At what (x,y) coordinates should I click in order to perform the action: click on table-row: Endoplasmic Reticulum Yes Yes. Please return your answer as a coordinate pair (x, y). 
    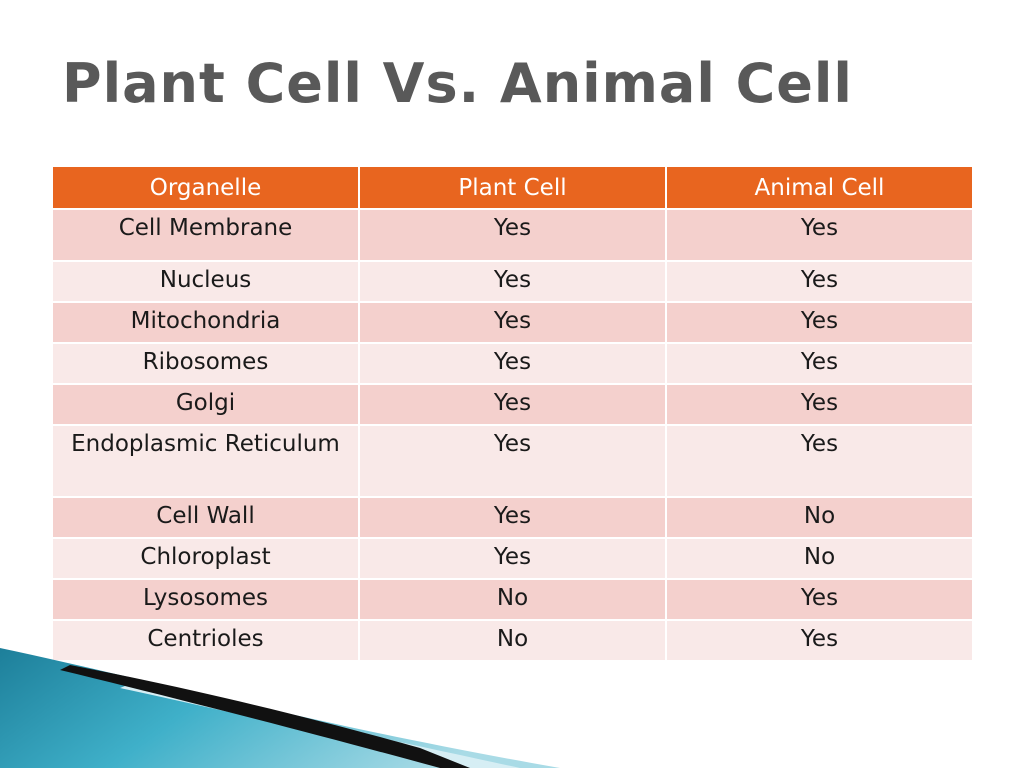
    Looking at the image, I should click on (512, 461).